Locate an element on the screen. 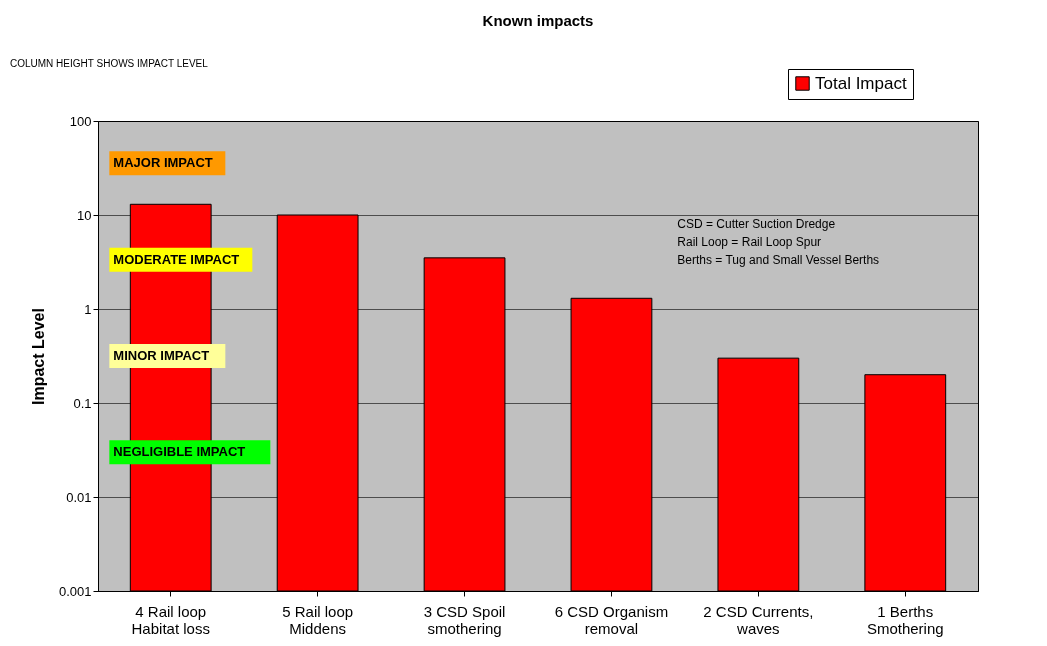  y-tick-label: 0.001 is located at coordinates (75, 591).